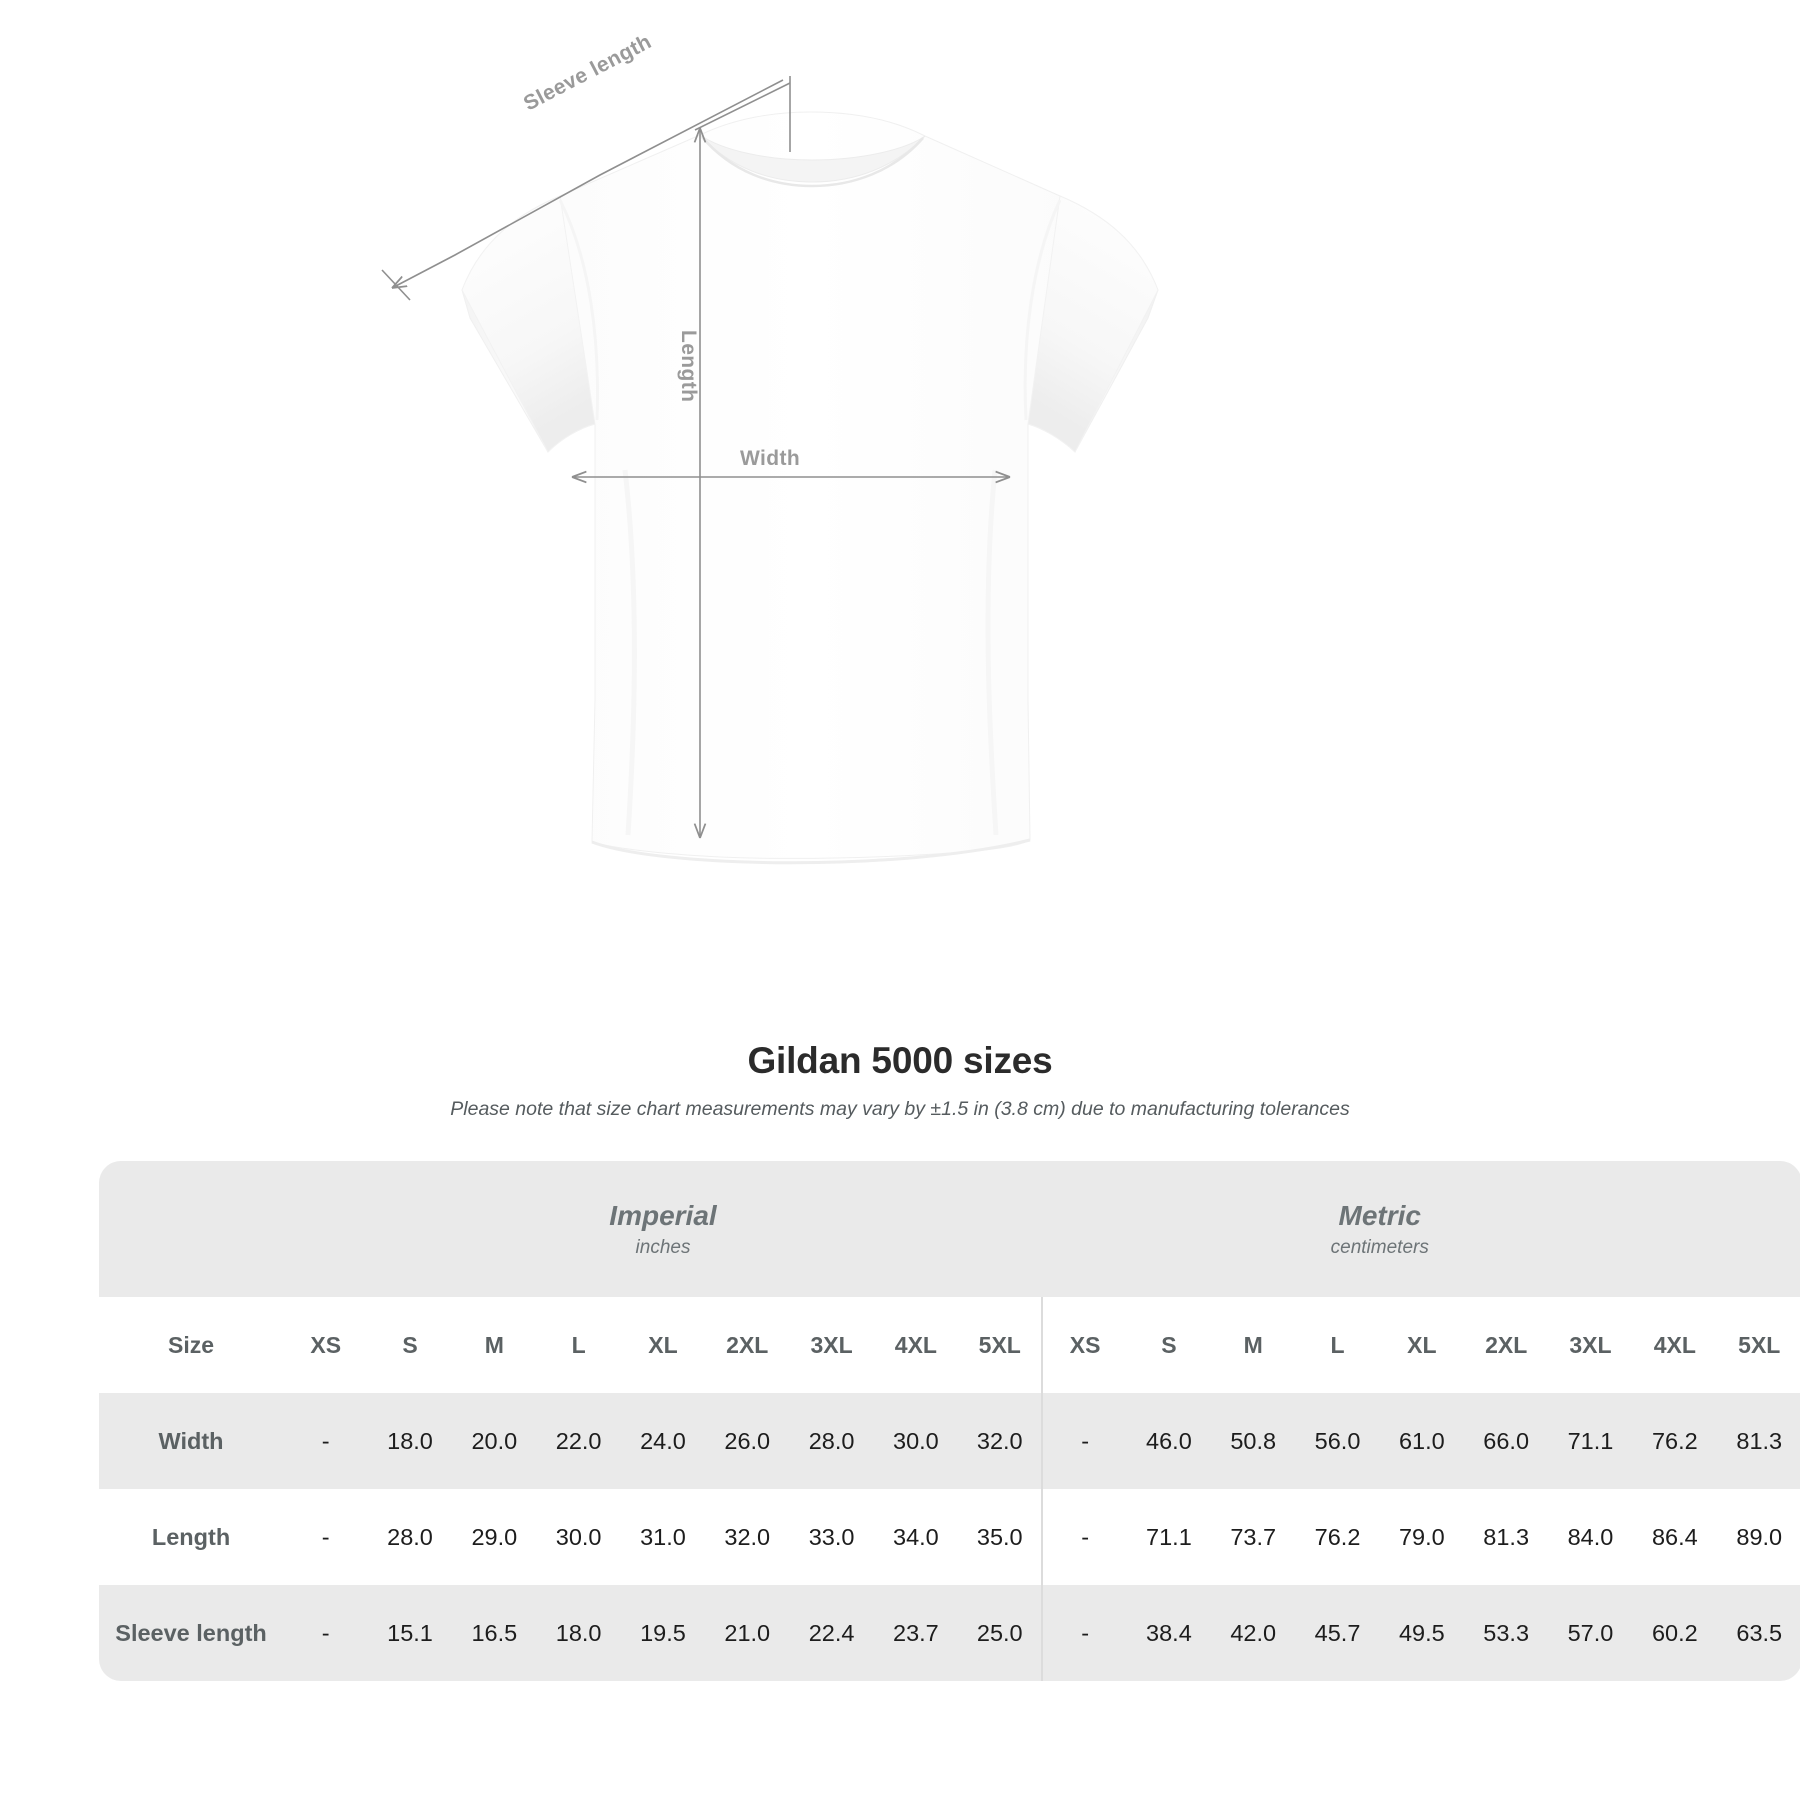 This screenshot has width=1800, height=1800. I want to click on dimension-lines, so click(695, 457).